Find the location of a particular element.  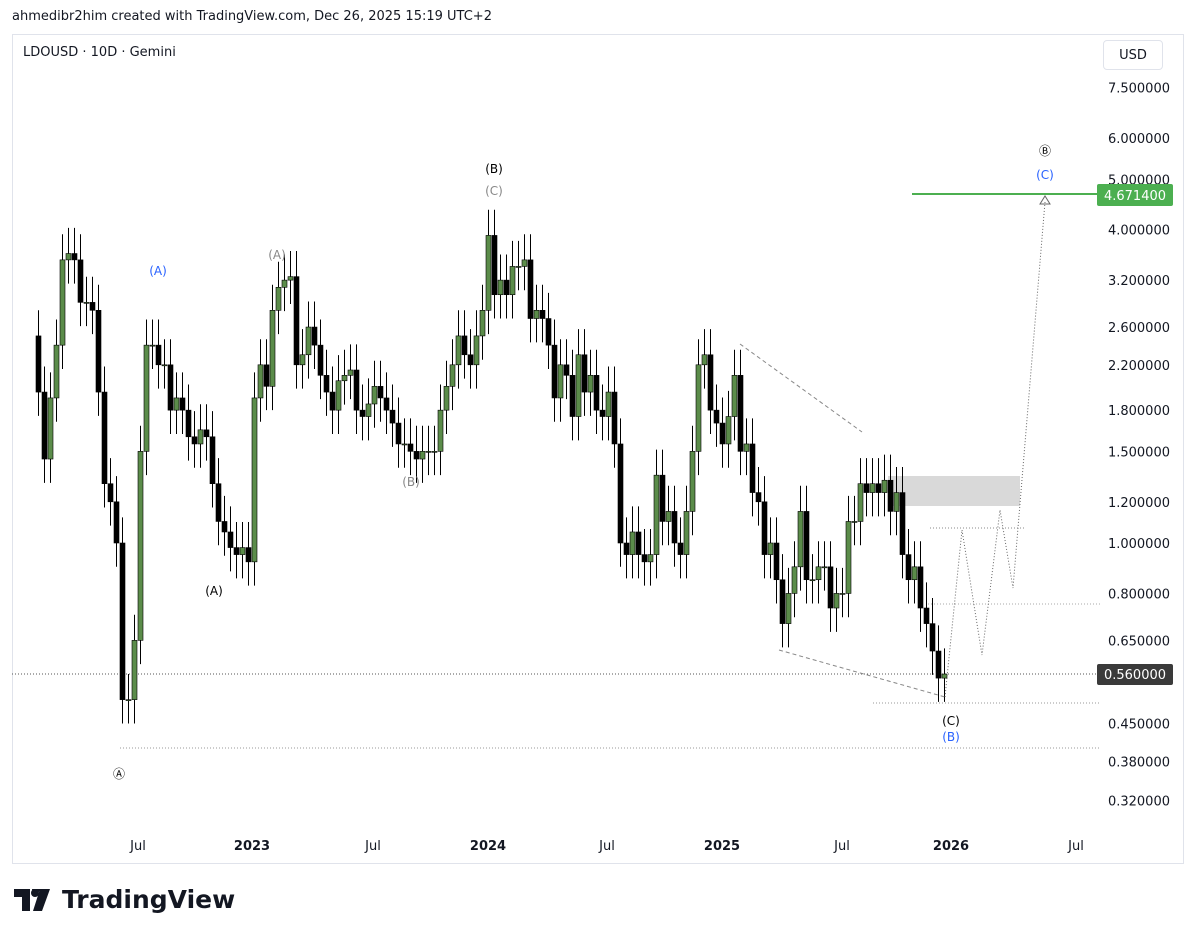

wave-label: (C) is located at coordinates (494, 191).